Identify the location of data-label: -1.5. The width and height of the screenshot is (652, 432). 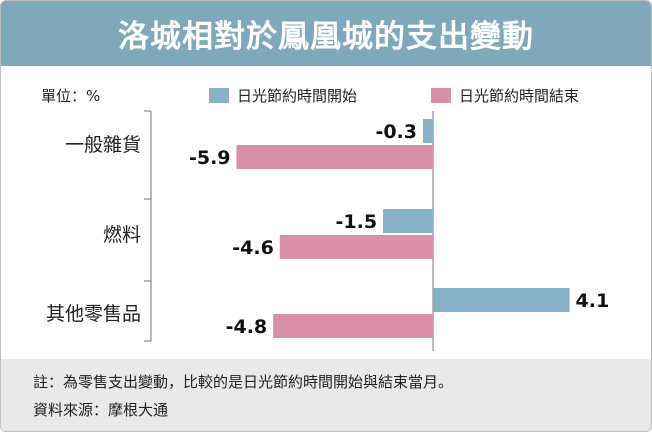
(357, 222).